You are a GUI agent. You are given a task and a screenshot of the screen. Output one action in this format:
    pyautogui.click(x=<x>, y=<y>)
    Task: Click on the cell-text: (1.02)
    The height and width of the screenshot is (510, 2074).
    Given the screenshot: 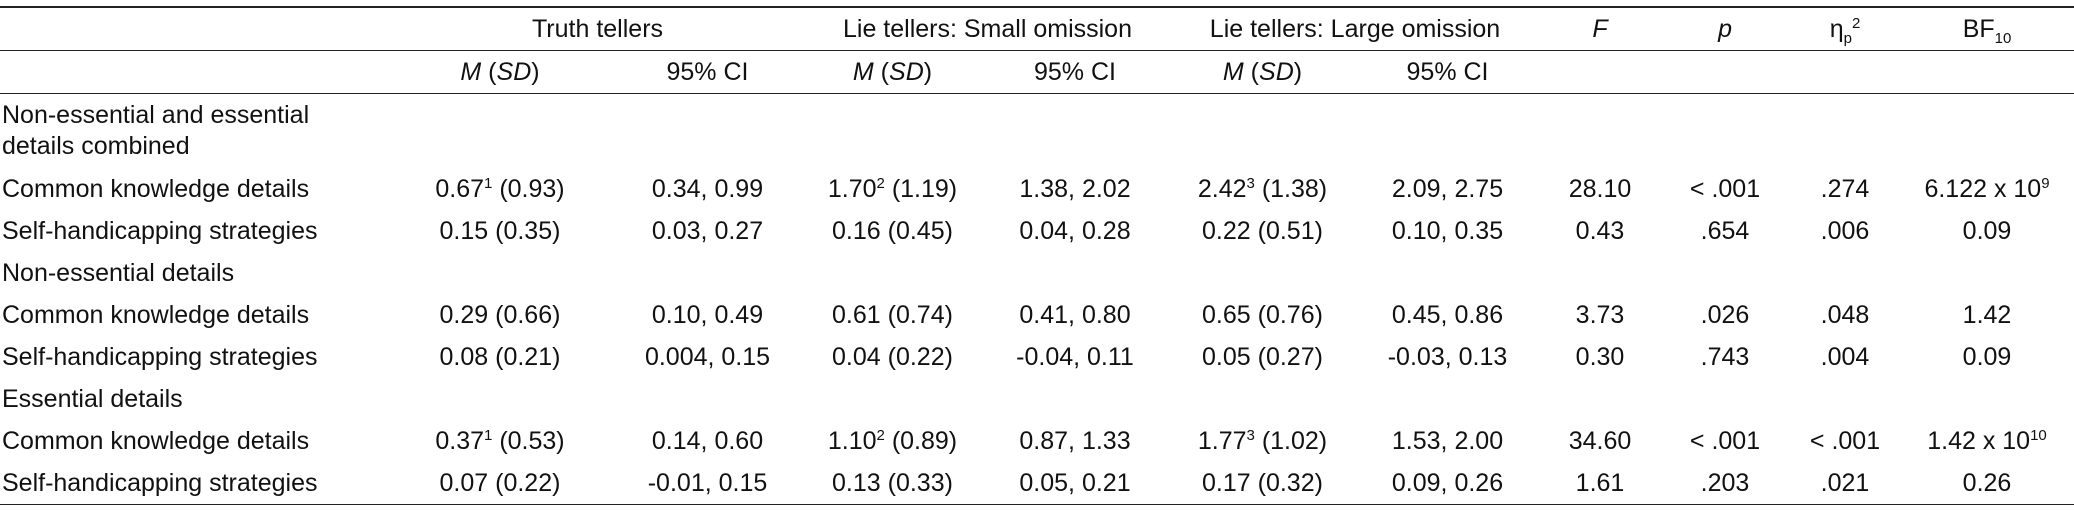 What is the action you would take?
    pyautogui.click(x=1291, y=440)
    